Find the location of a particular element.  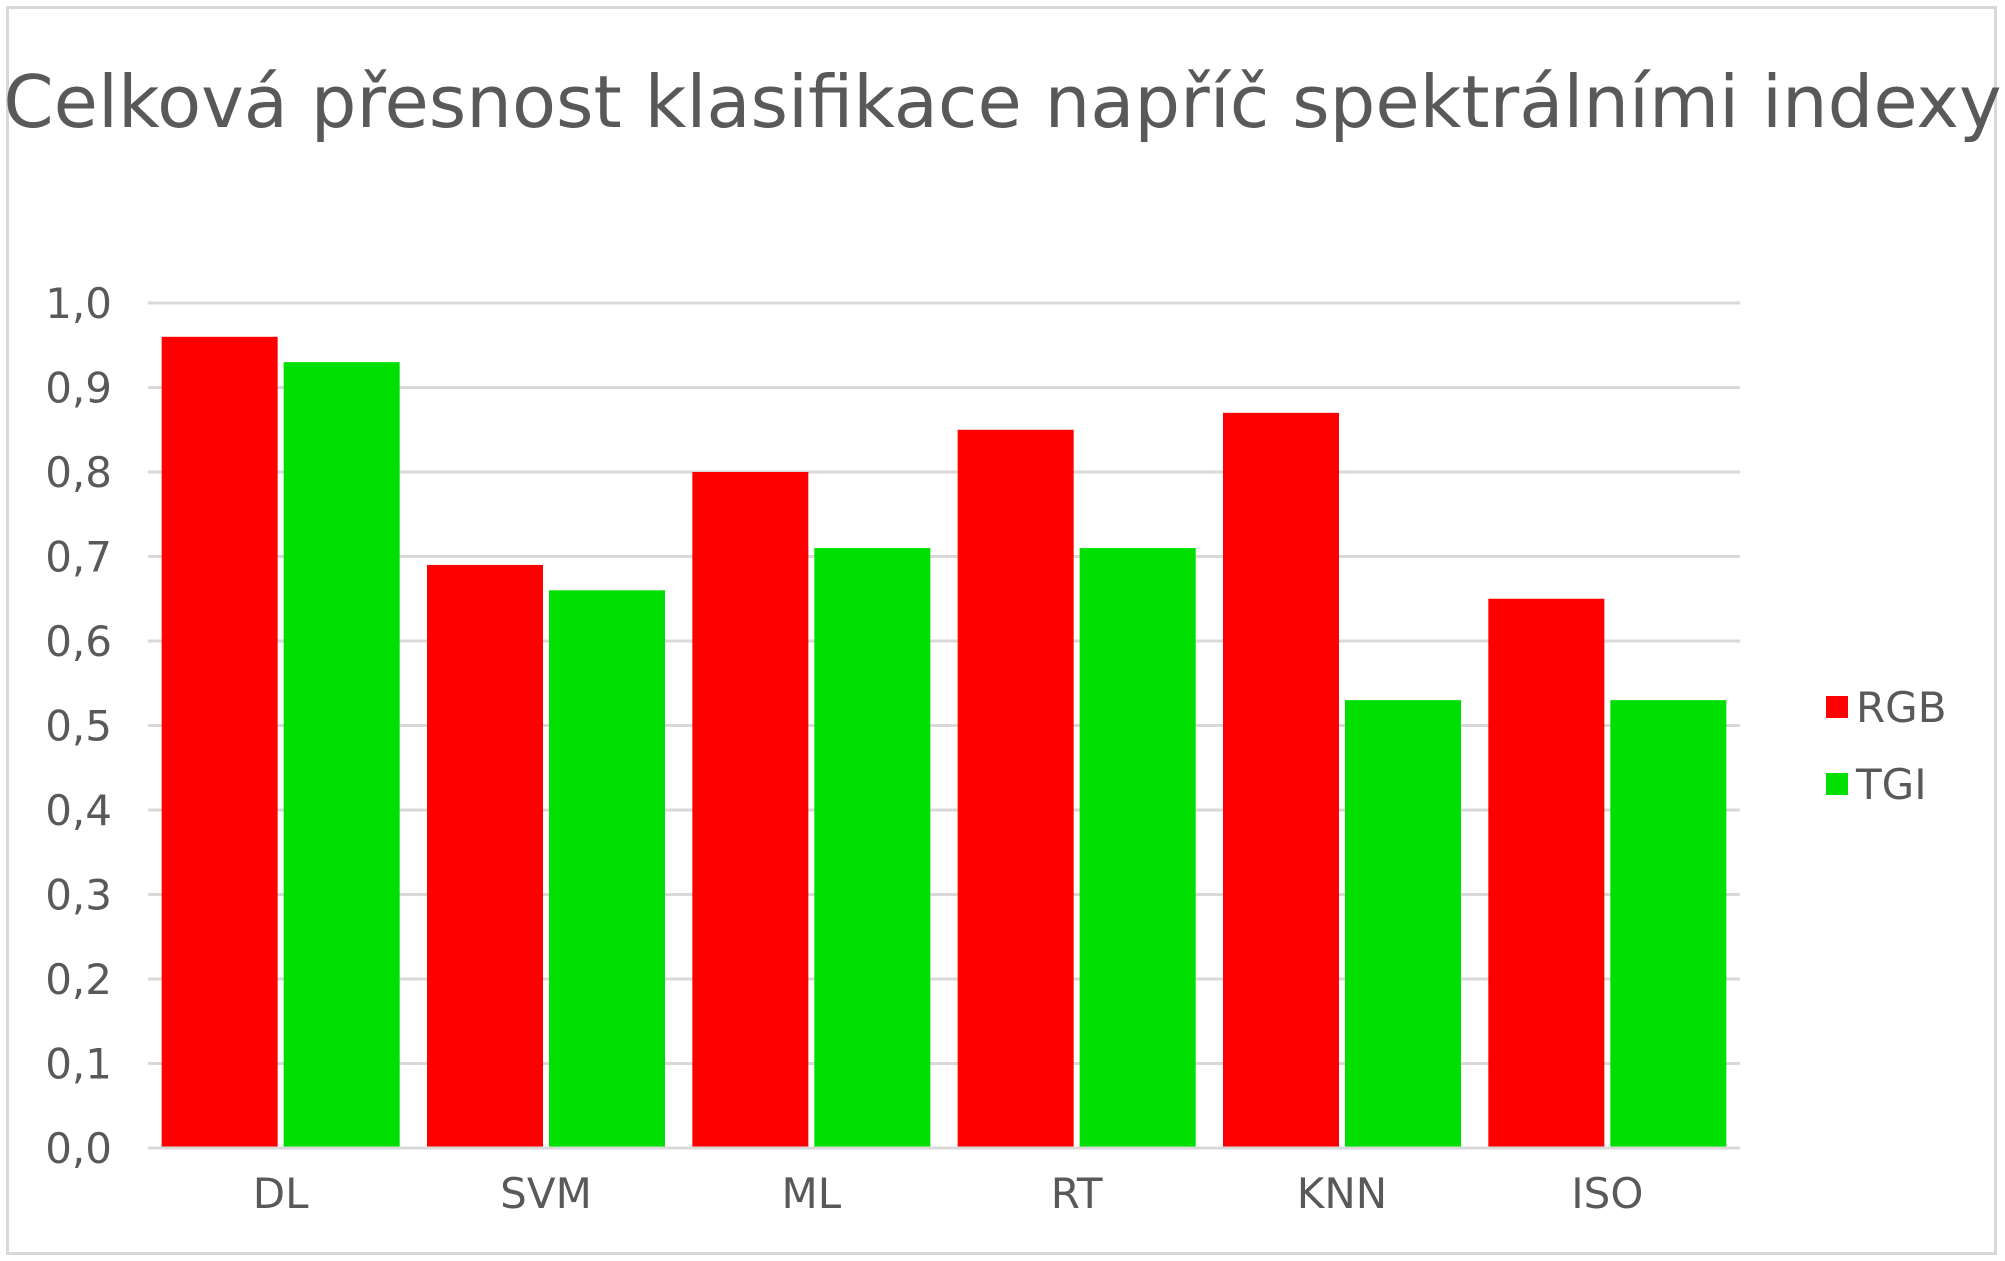

x-tick-label: ML is located at coordinates (812, 1193).